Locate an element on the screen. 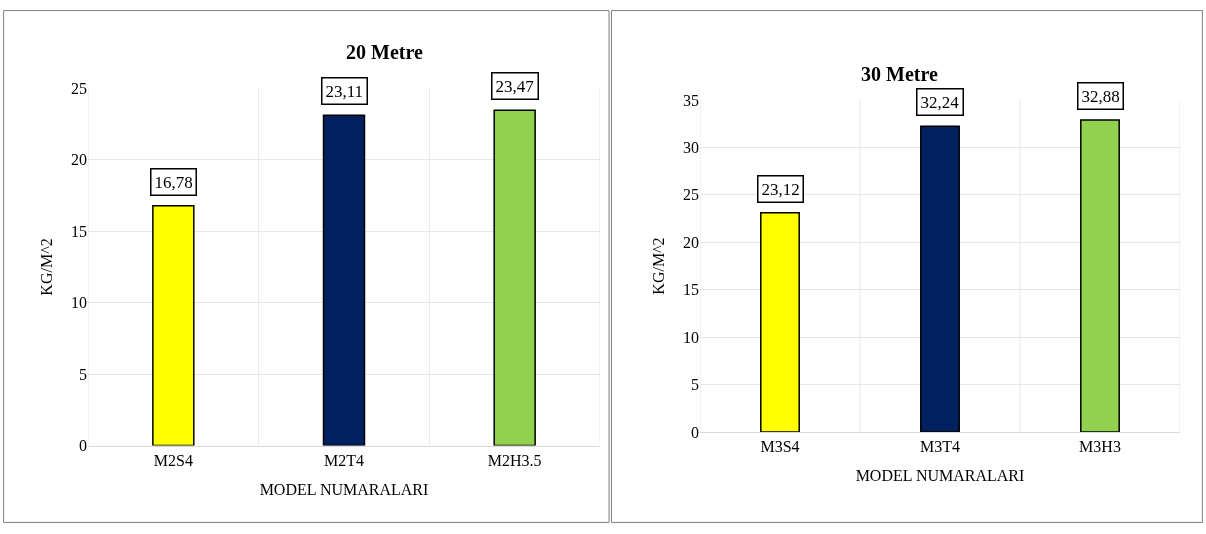  data-label: 32,88 is located at coordinates (1100, 96).